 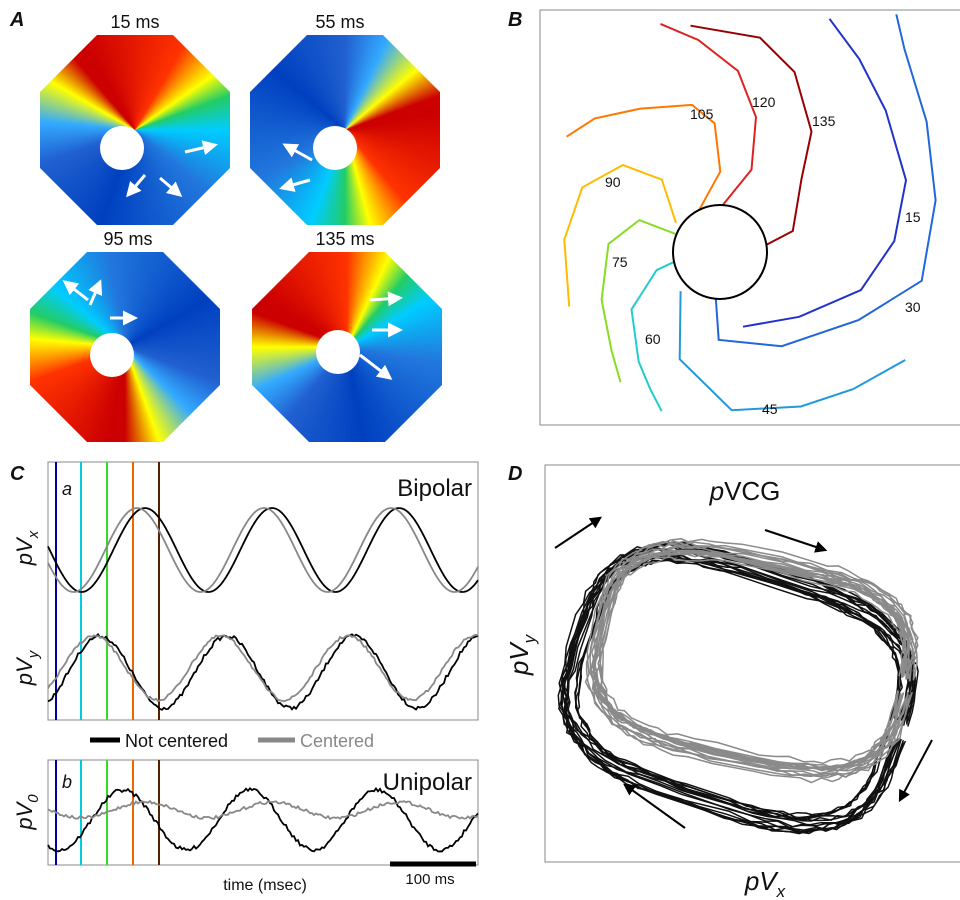 What do you see at coordinates (176, 741) in the screenshot?
I see `legend-entry: Not centered` at bounding box center [176, 741].